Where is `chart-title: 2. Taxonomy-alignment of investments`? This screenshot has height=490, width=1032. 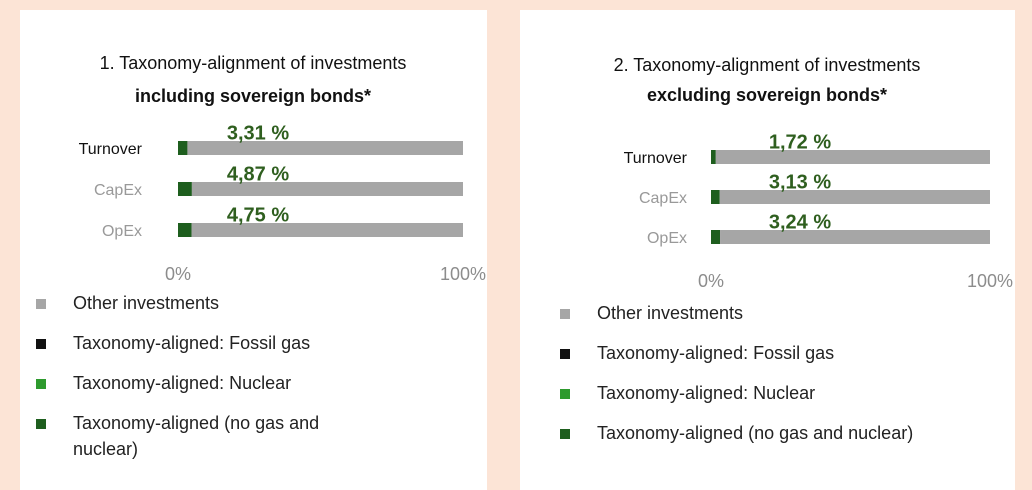
chart-title: 2. Taxonomy-alignment of investments is located at coordinates (767, 65).